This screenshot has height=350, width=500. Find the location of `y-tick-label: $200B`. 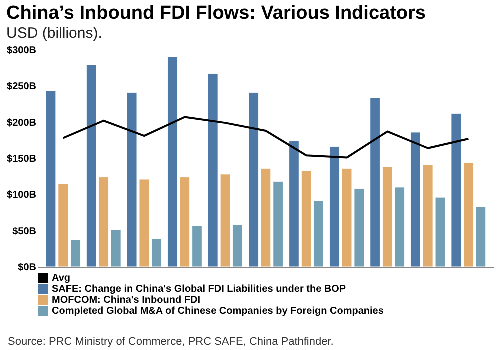

y-tick-label: $200B is located at coordinates (21, 123).